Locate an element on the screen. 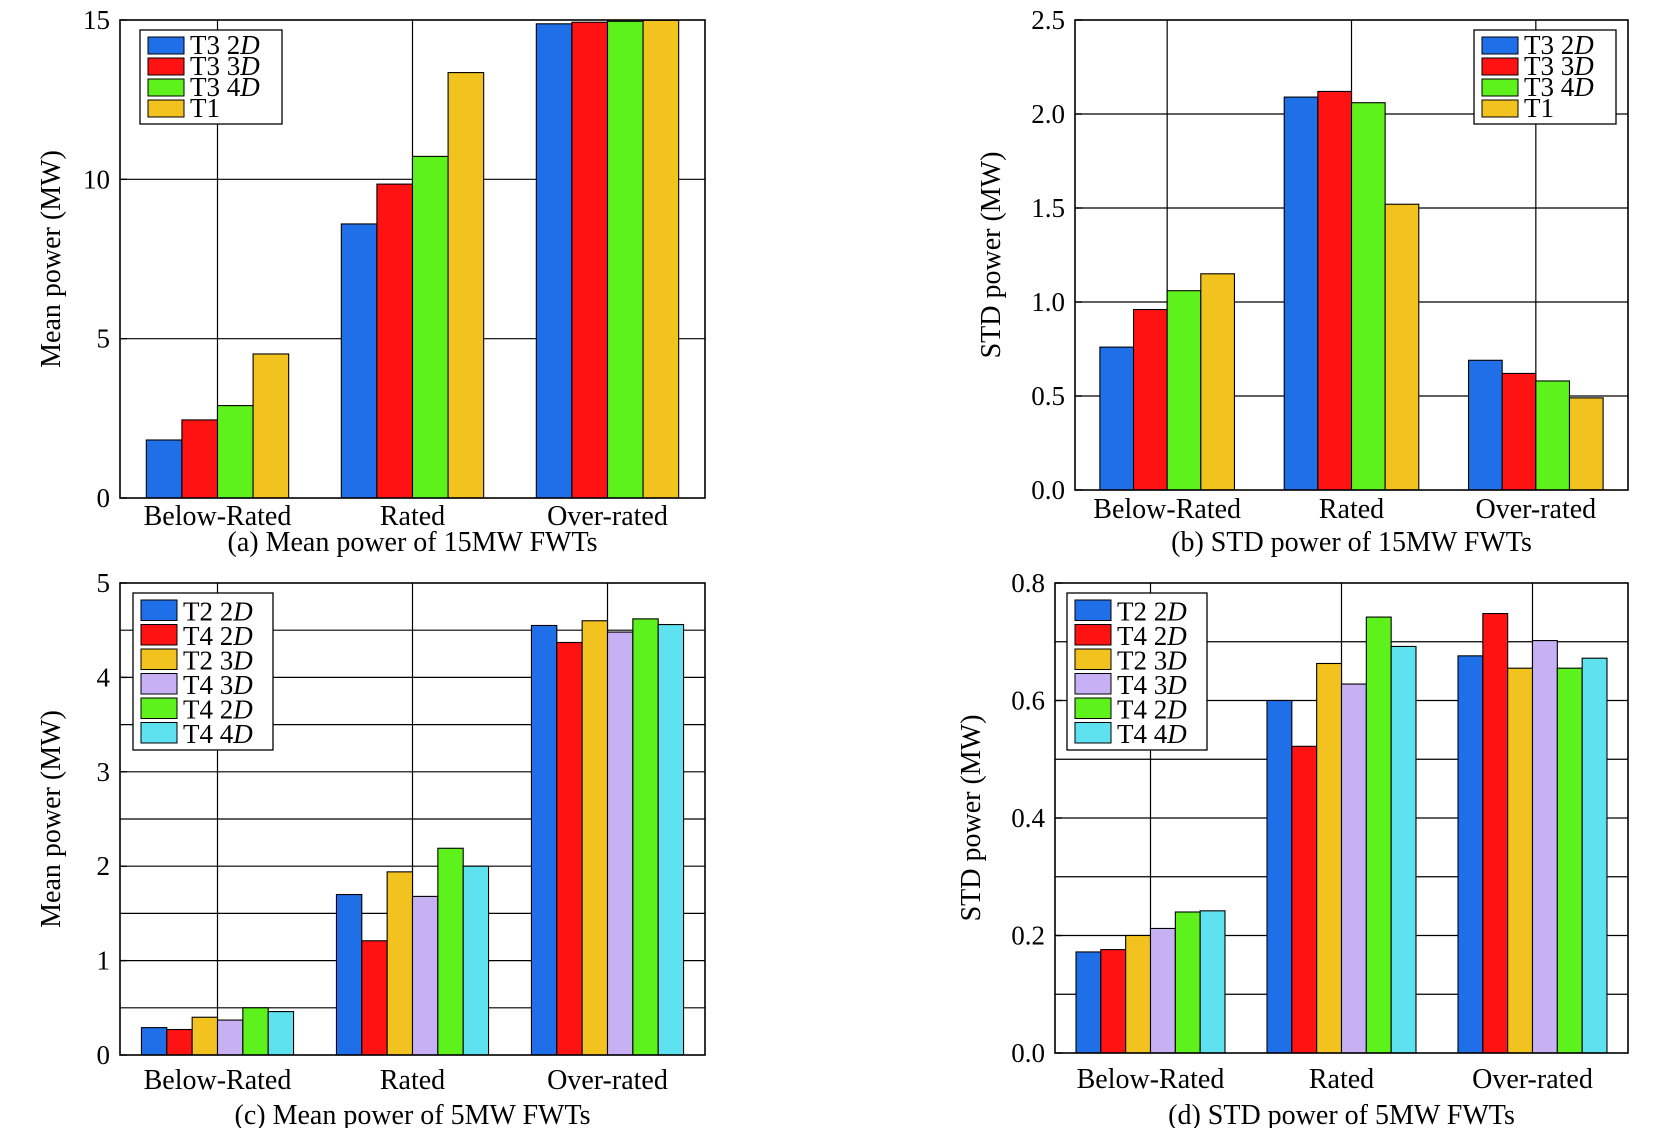  panel-caption: (c) Mean power of 5MW FWTs is located at coordinates (413, 1114).